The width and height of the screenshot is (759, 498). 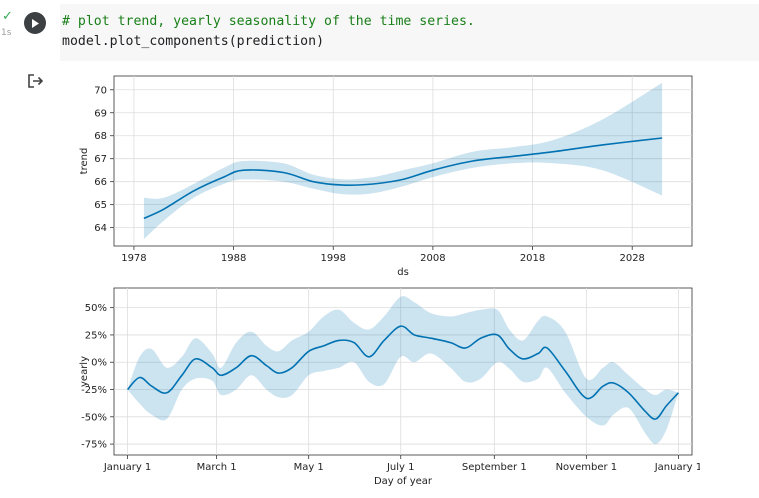 I want to click on yearly-y-label: yearly, so click(x=84, y=371).